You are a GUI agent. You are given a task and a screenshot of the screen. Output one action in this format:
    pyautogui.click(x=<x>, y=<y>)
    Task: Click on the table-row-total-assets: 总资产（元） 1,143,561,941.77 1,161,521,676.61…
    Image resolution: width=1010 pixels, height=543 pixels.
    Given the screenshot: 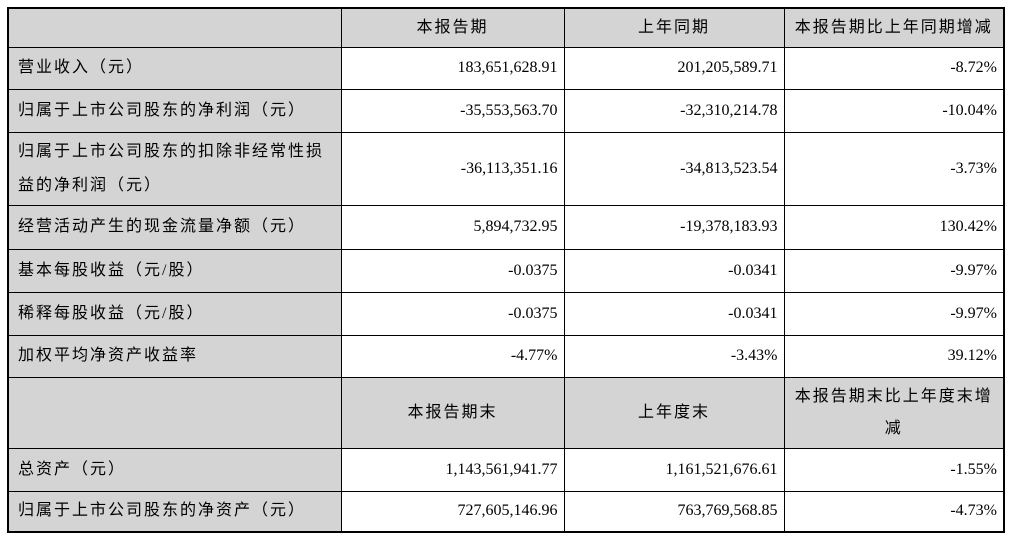 What is the action you would take?
    pyautogui.click(x=506, y=469)
    